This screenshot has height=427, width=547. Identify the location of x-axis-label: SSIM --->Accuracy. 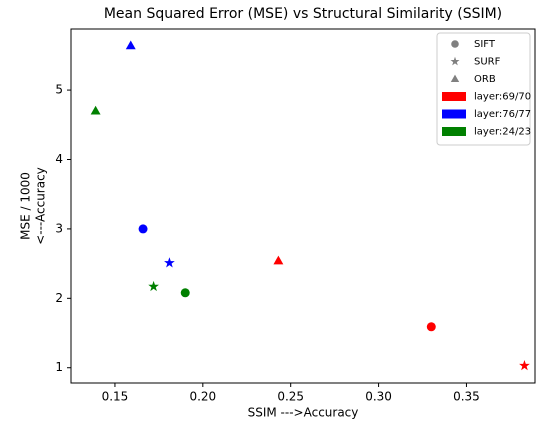
(303, 413).